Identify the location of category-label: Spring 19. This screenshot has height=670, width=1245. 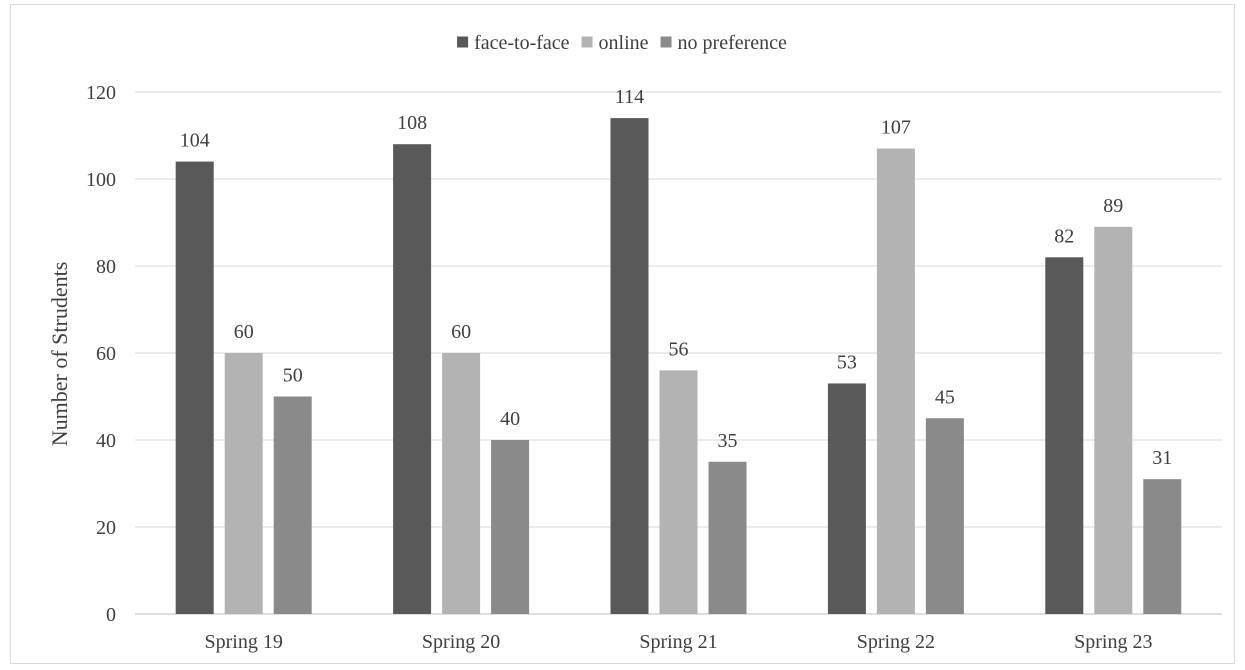
(244, 642).